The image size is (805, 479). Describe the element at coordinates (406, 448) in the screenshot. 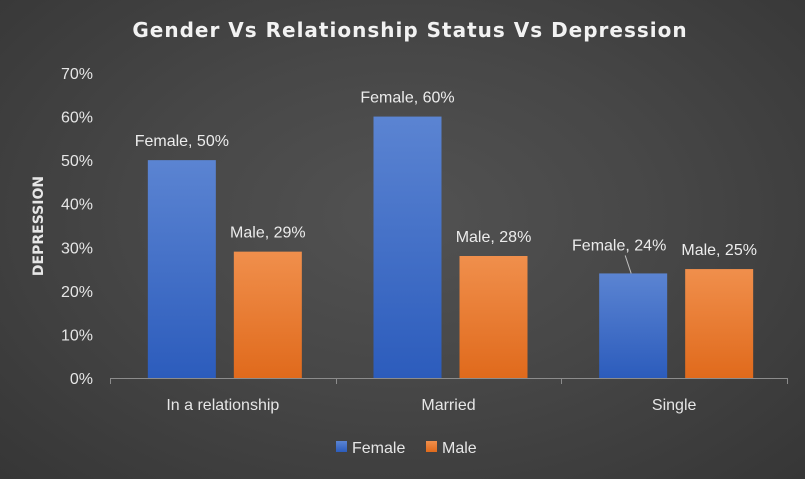

I see `legend: Female Male` at that location.